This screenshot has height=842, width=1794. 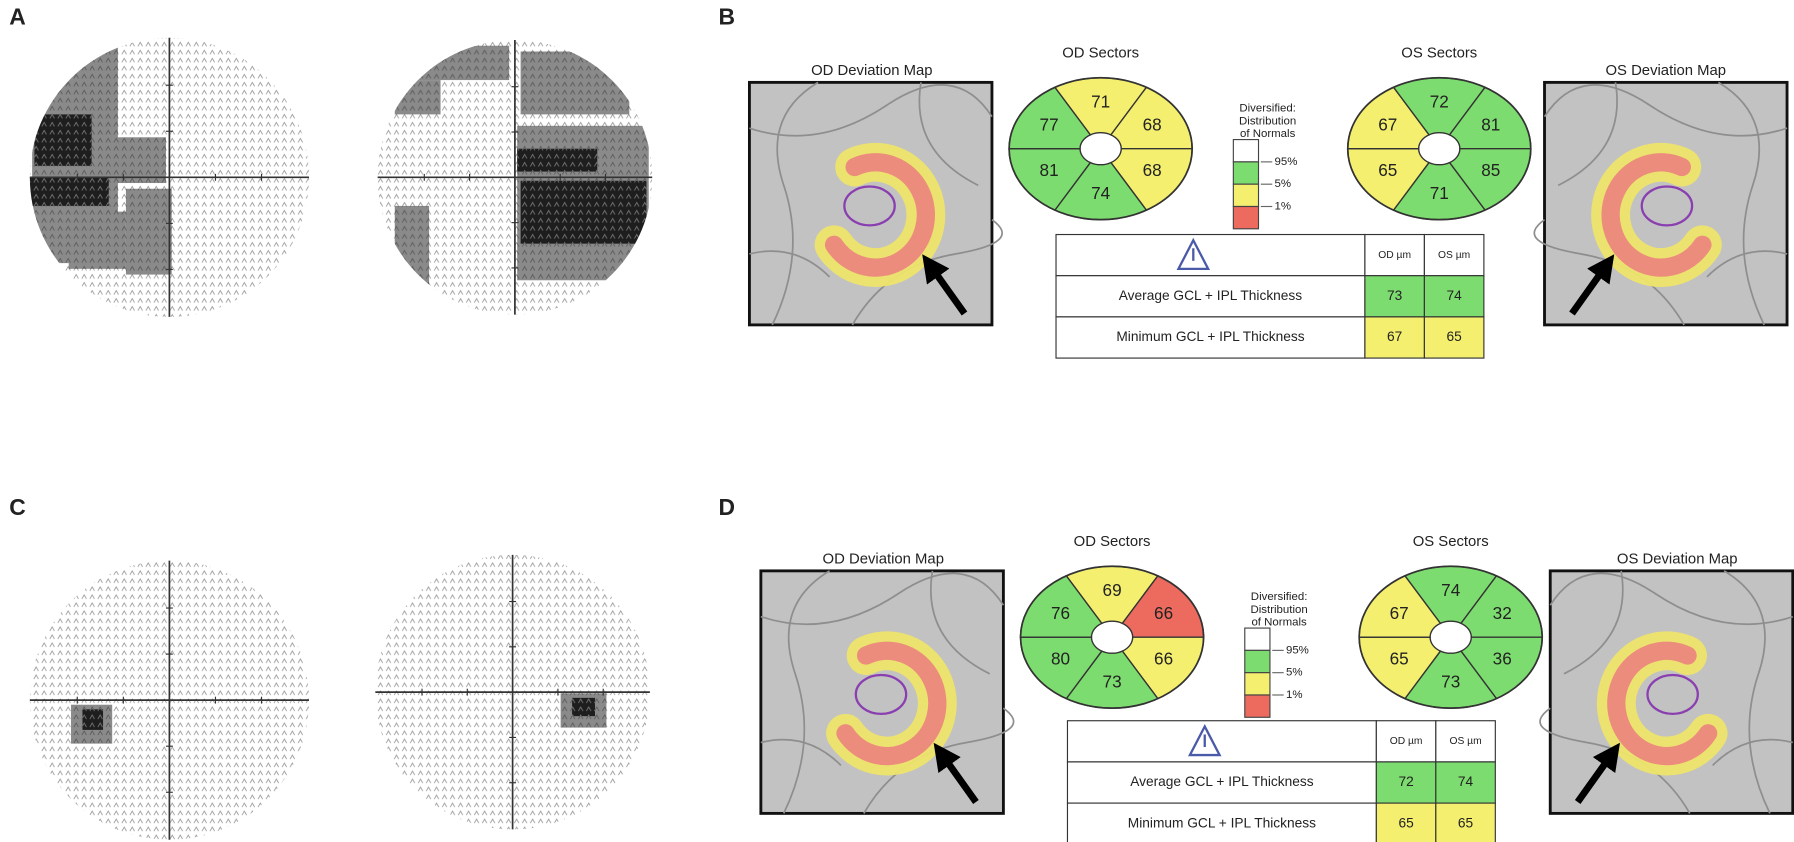 What do you see at coordinates (1405, 781) in the screenshot?
I see `table-value: 72` at bounding box center [1405, 781].